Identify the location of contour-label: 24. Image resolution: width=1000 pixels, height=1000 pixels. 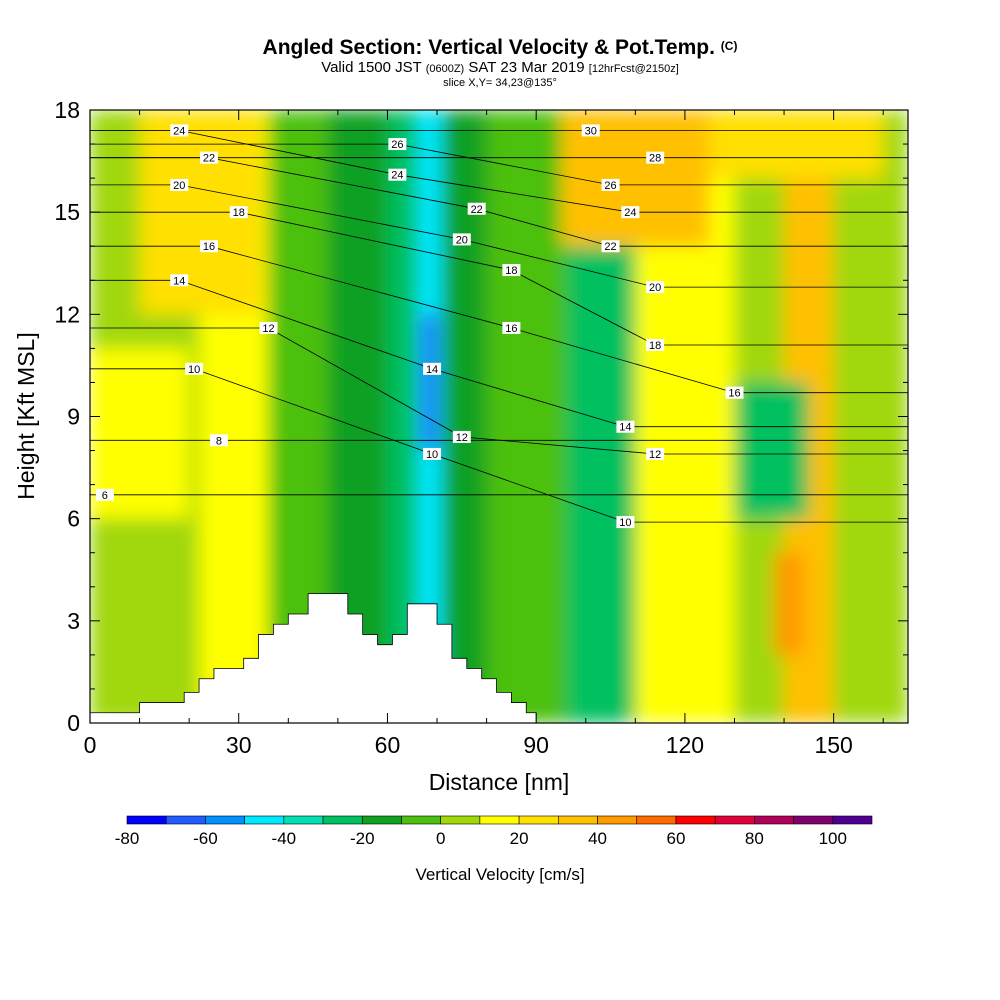
(179, 130).